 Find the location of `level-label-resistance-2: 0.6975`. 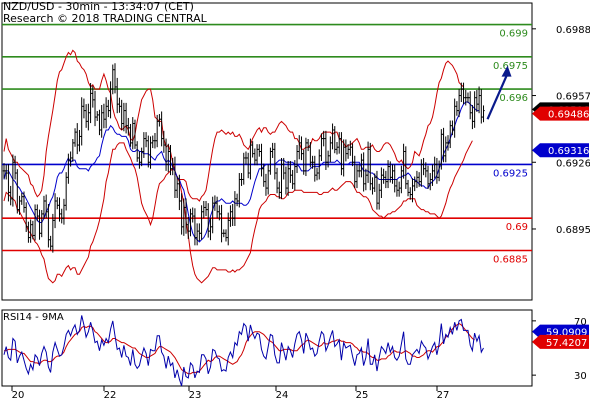

level-label-resistance-2: 0.6975 is located at coordinates (510, 66).